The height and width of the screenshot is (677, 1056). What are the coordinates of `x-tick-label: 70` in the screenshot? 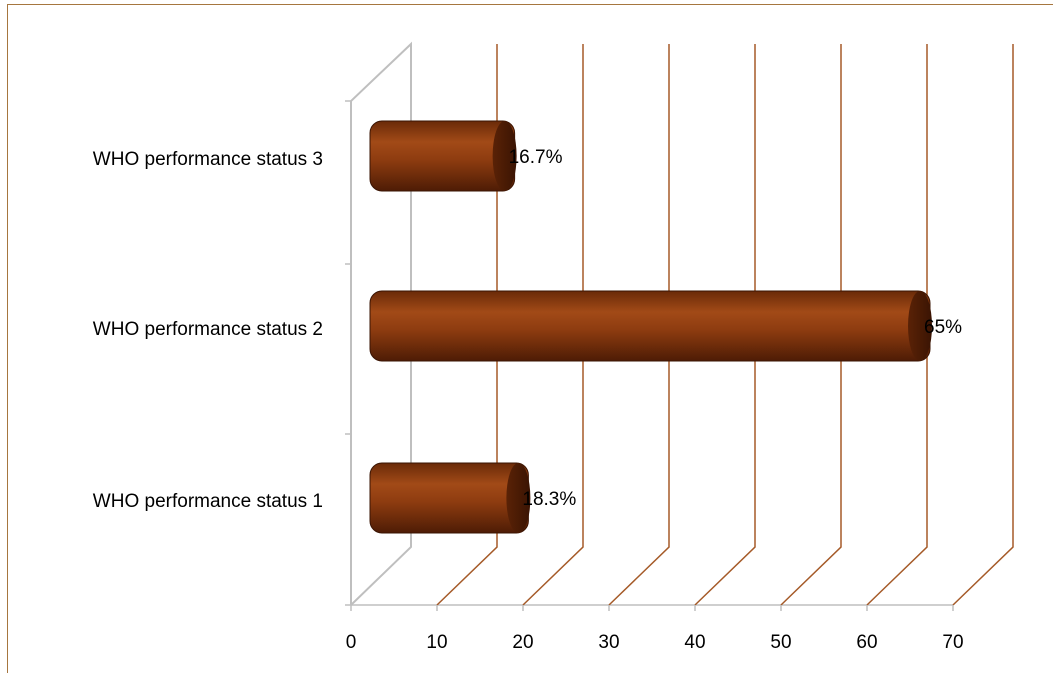 It's located at (952, 642).